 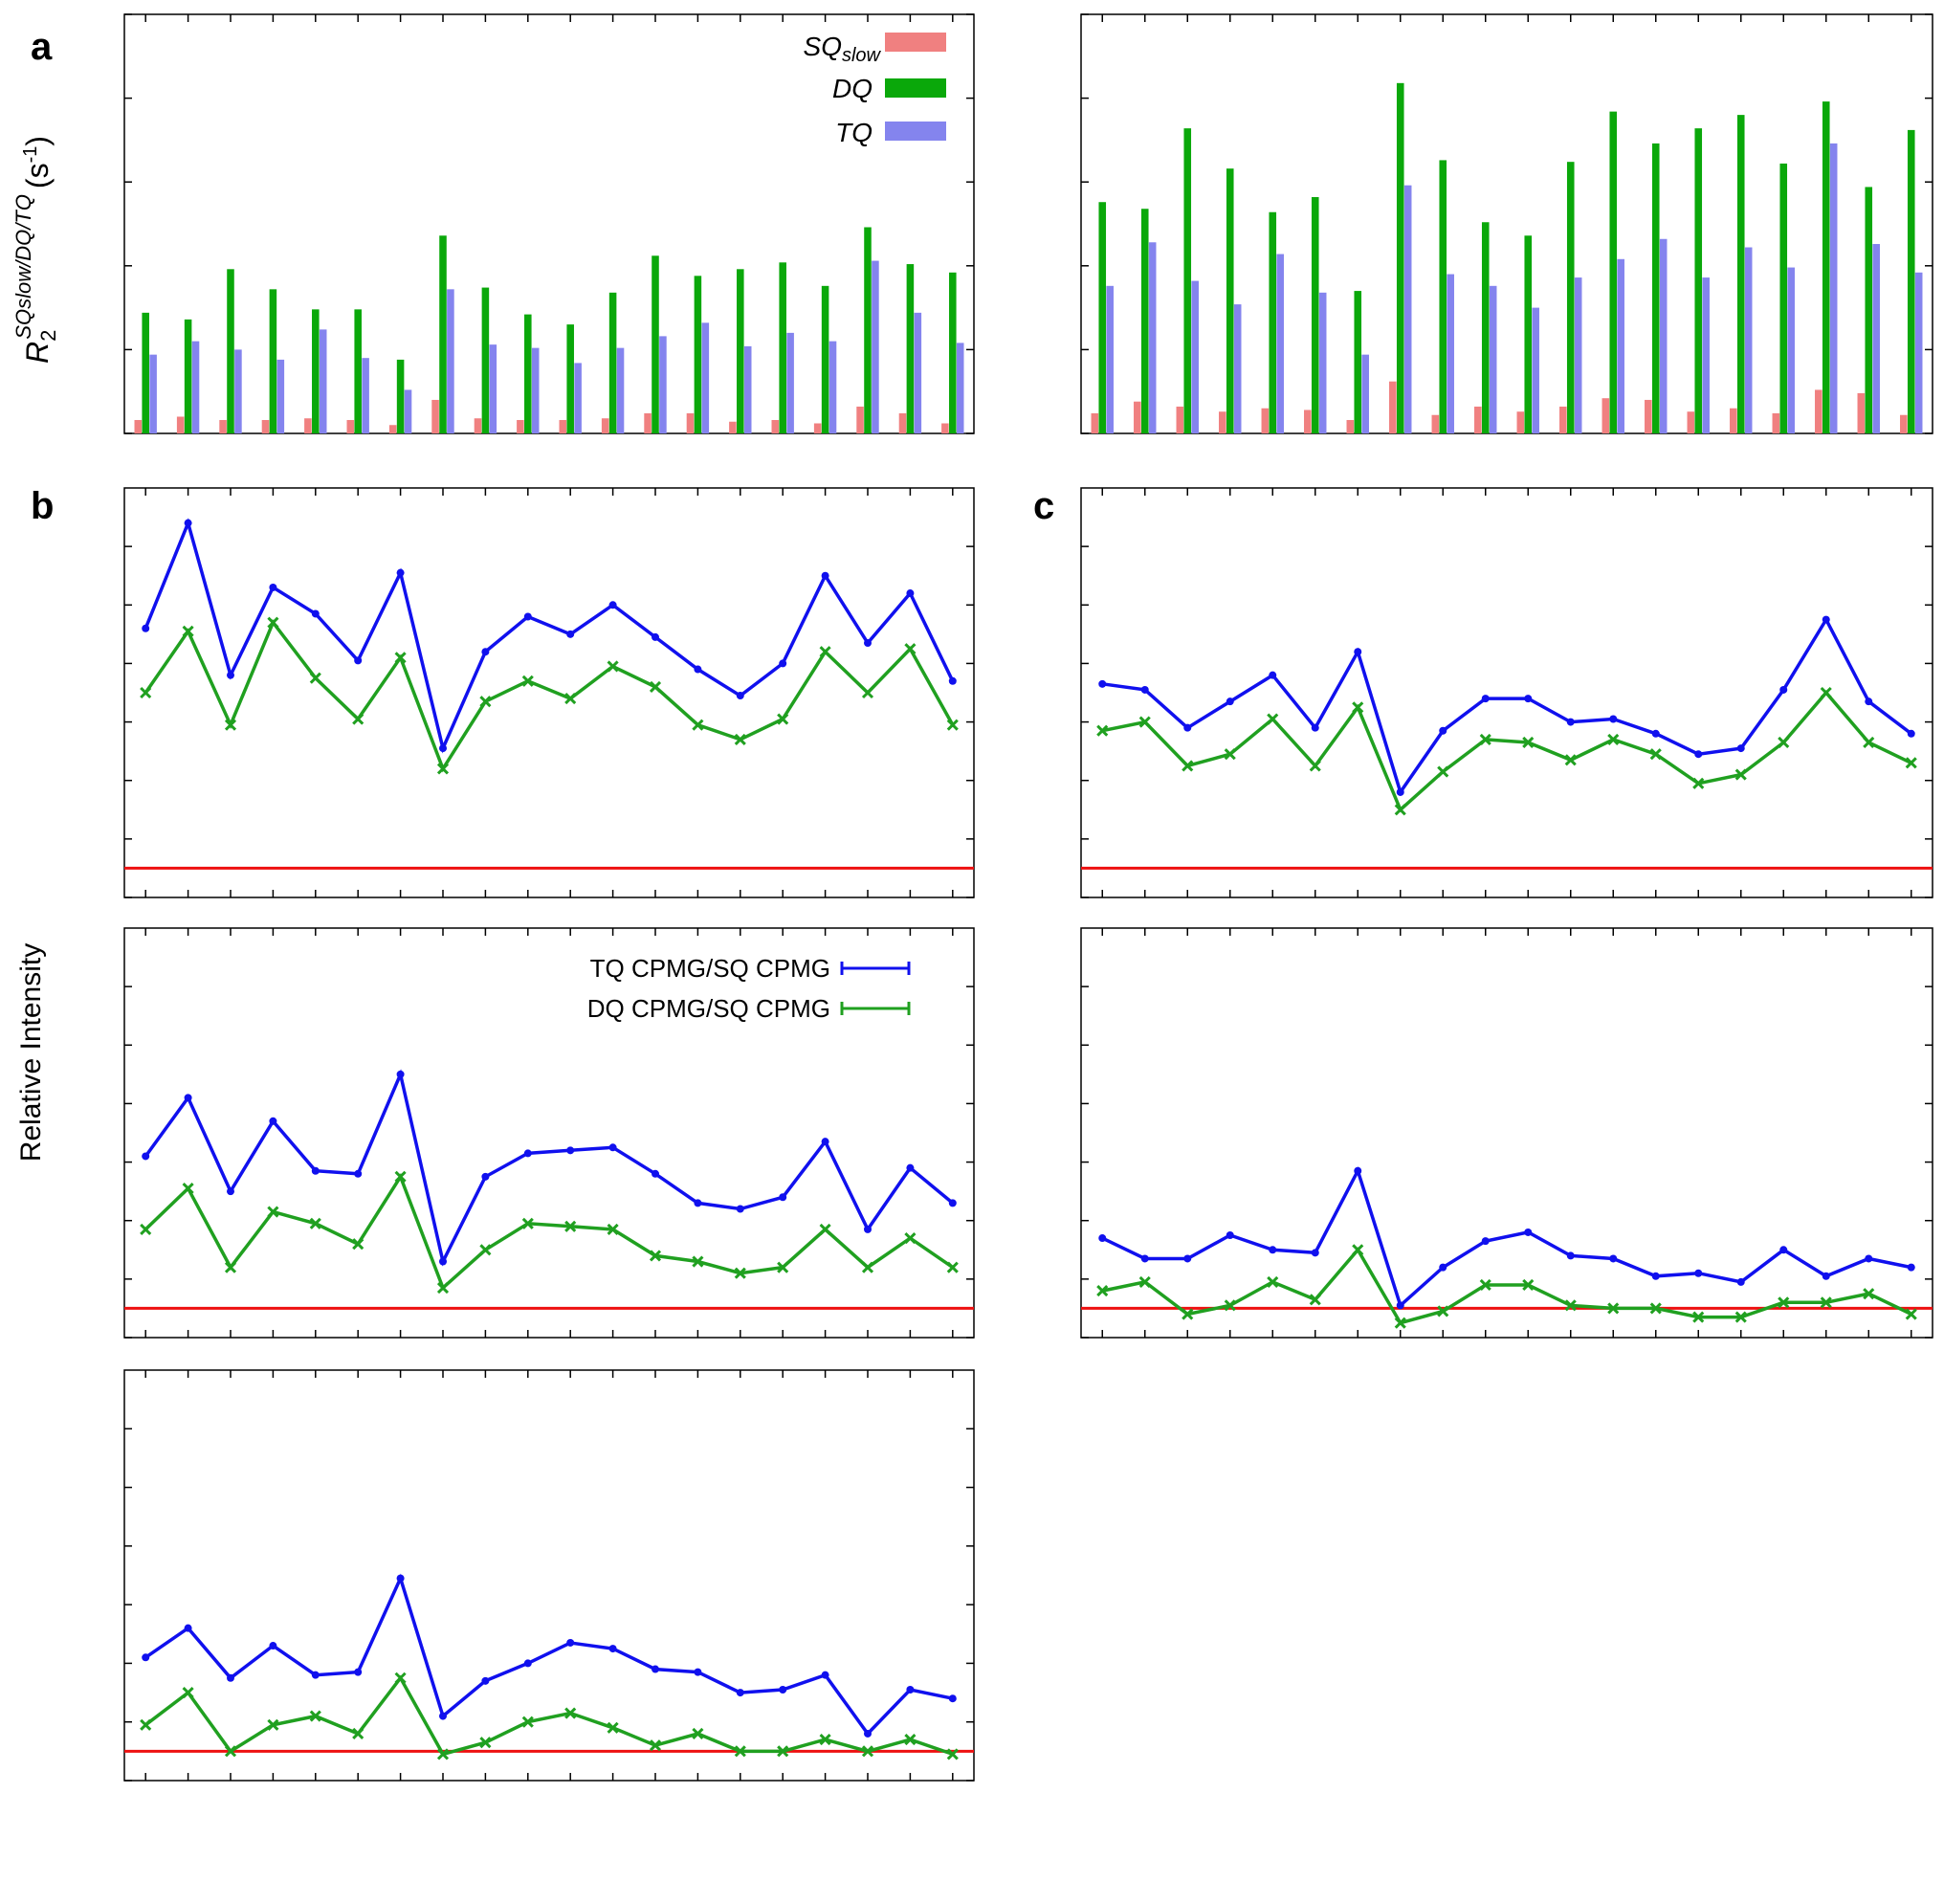 I want to click on y-axis-label-r2: R2SQslow/DQ/TQ(s-1), so click(x=35, y=250).